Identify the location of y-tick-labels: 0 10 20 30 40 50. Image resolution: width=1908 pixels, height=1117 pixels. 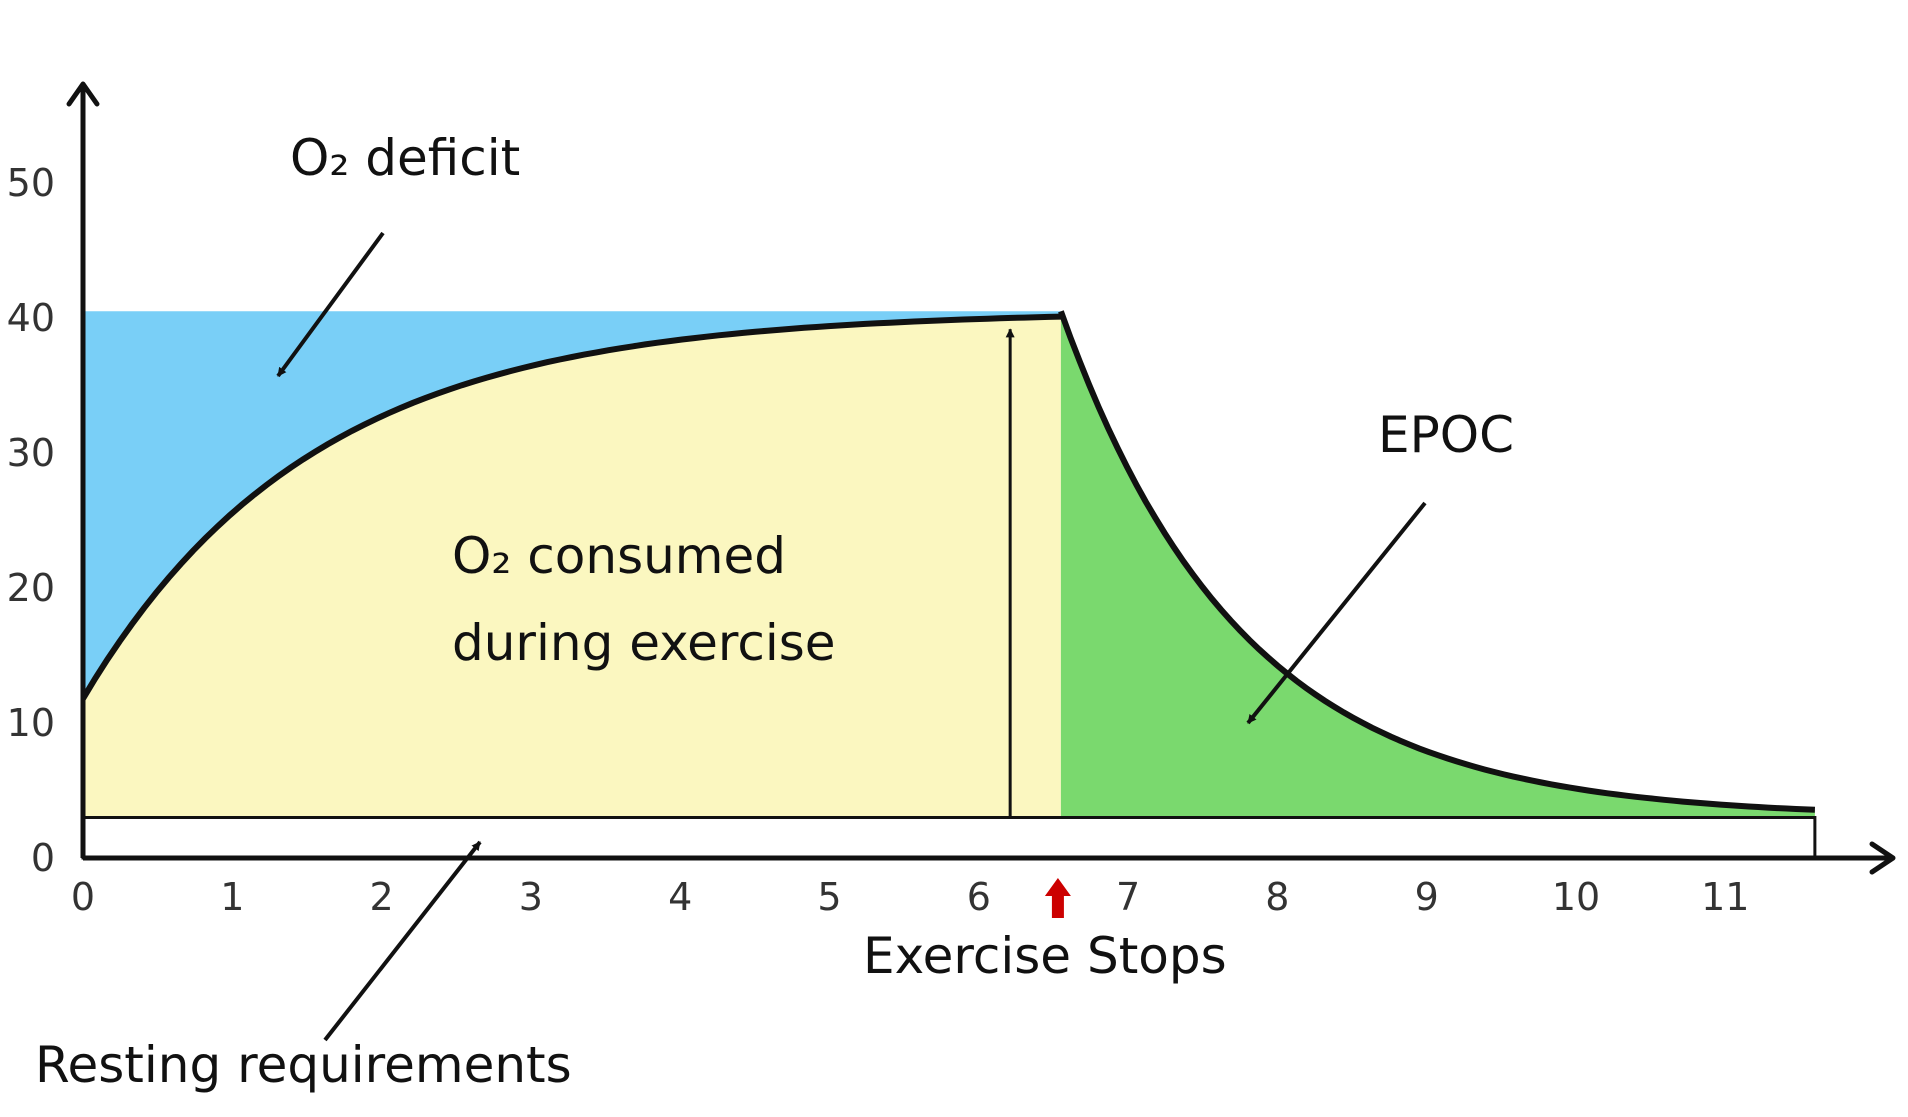
(31, 520).